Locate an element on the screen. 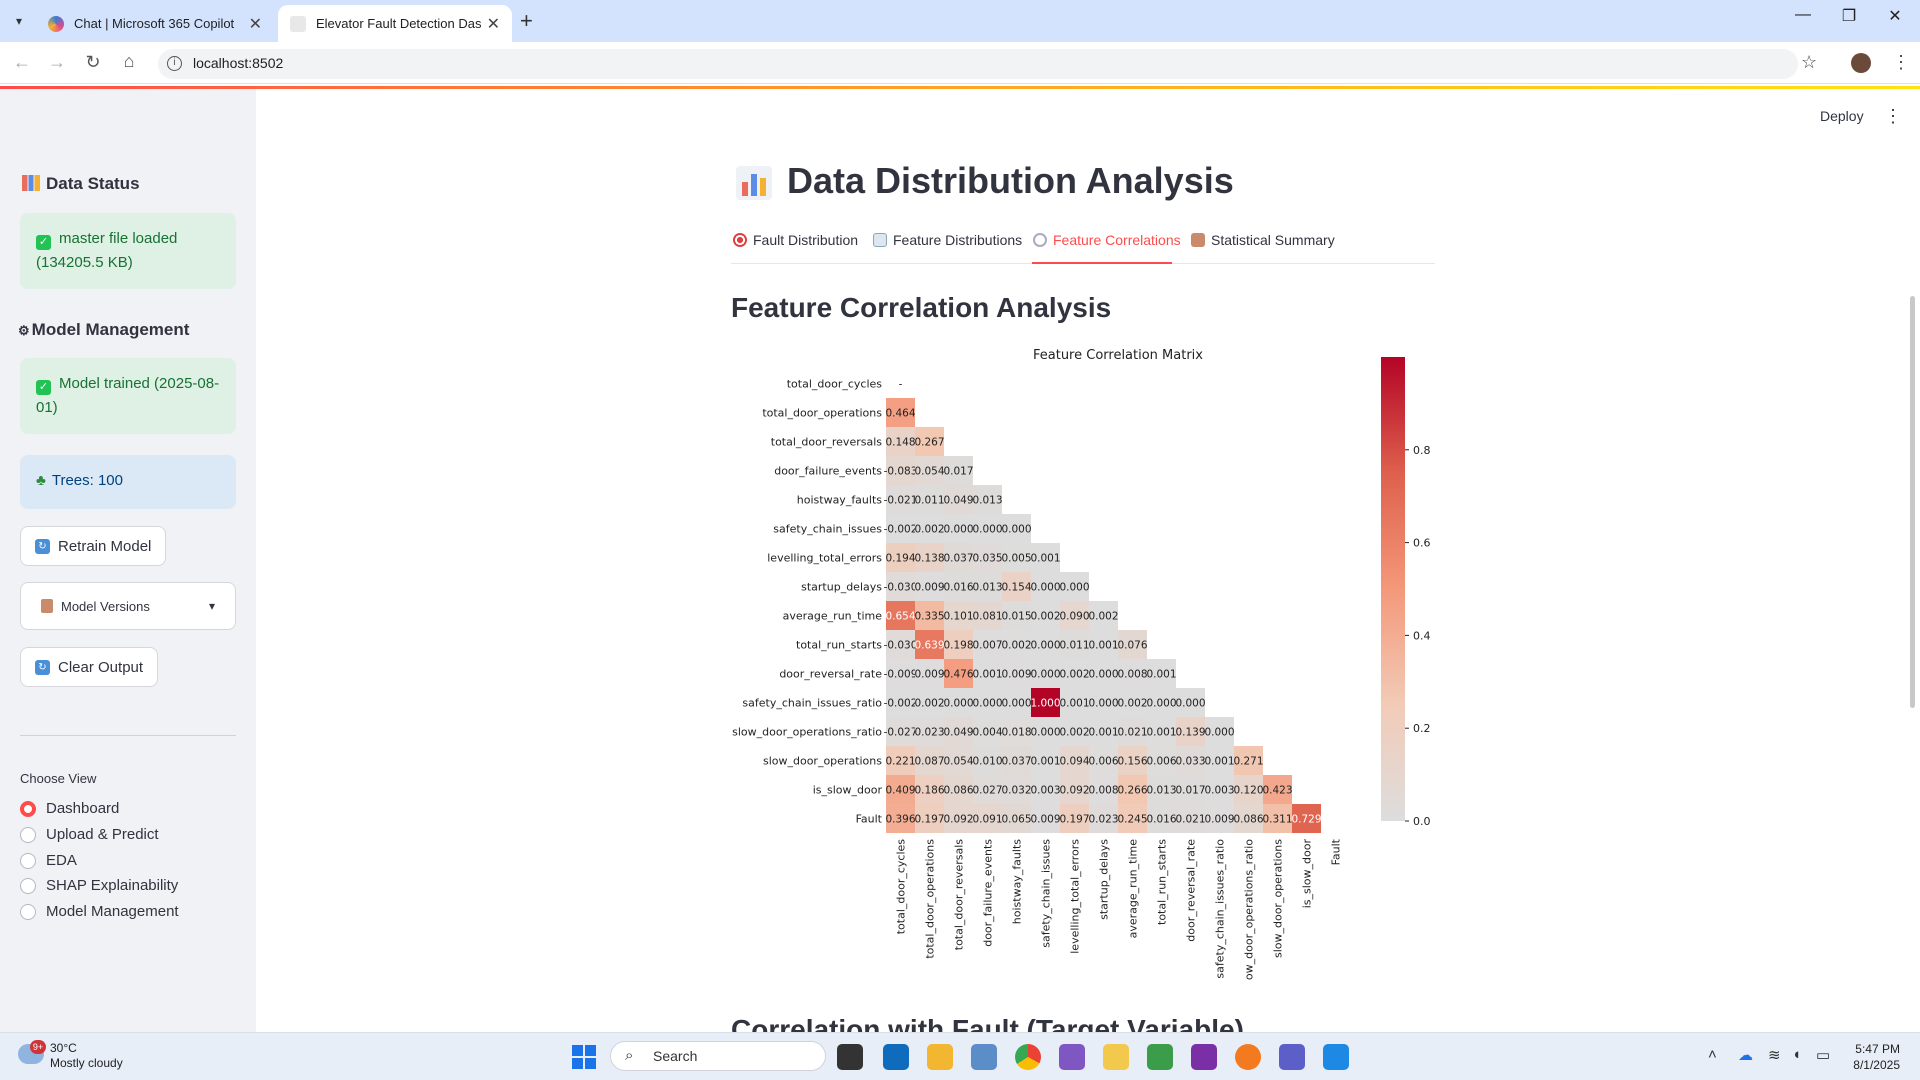 This screenshot has width=1920, height=1080. vscode-icon is located at coordinates (1336, 1057).